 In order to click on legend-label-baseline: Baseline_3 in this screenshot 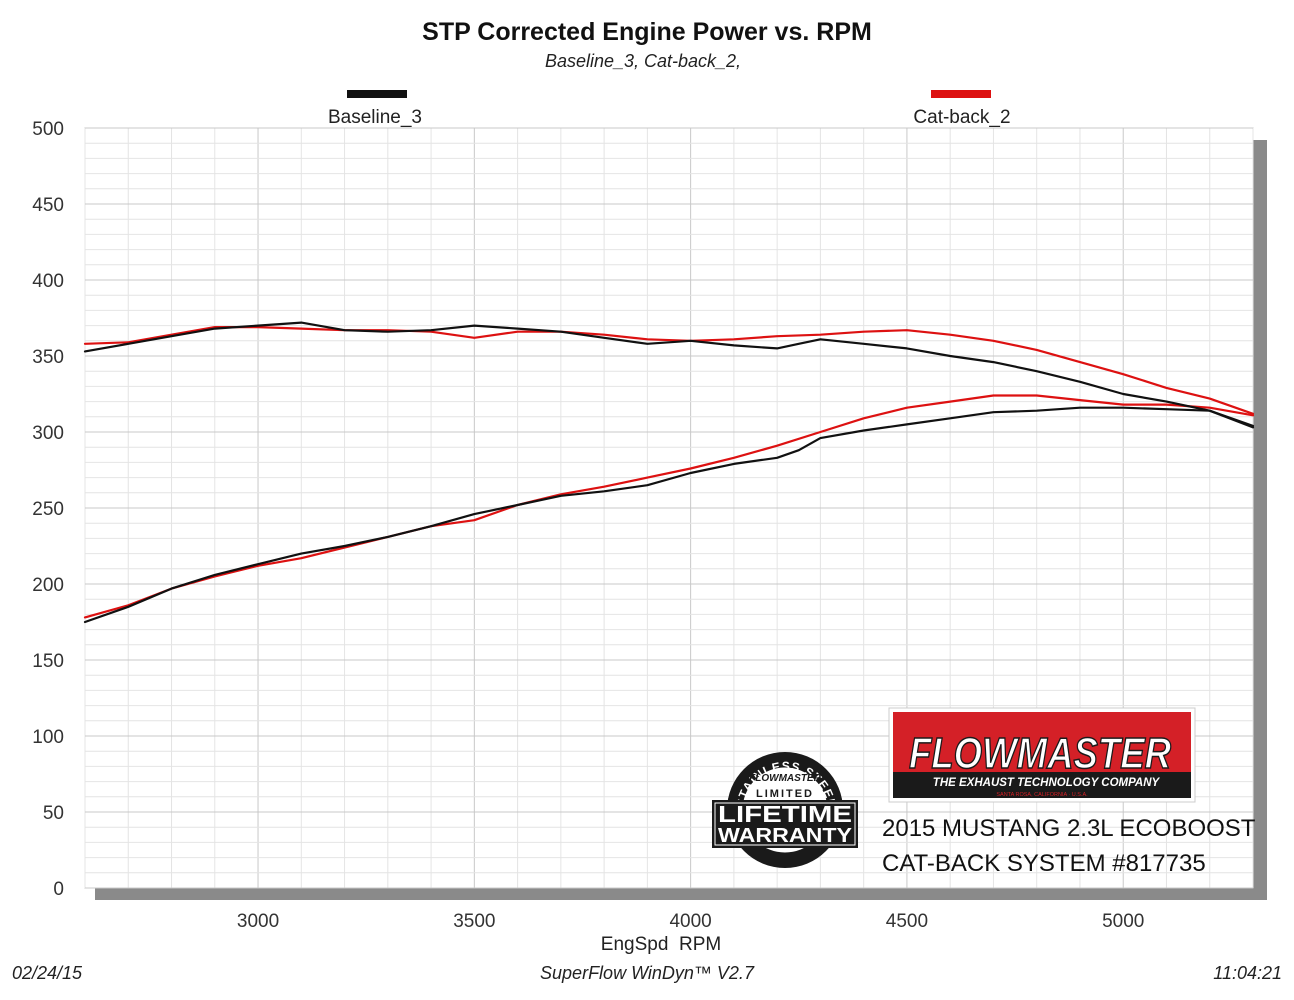, I will do `click(375, 117)`.